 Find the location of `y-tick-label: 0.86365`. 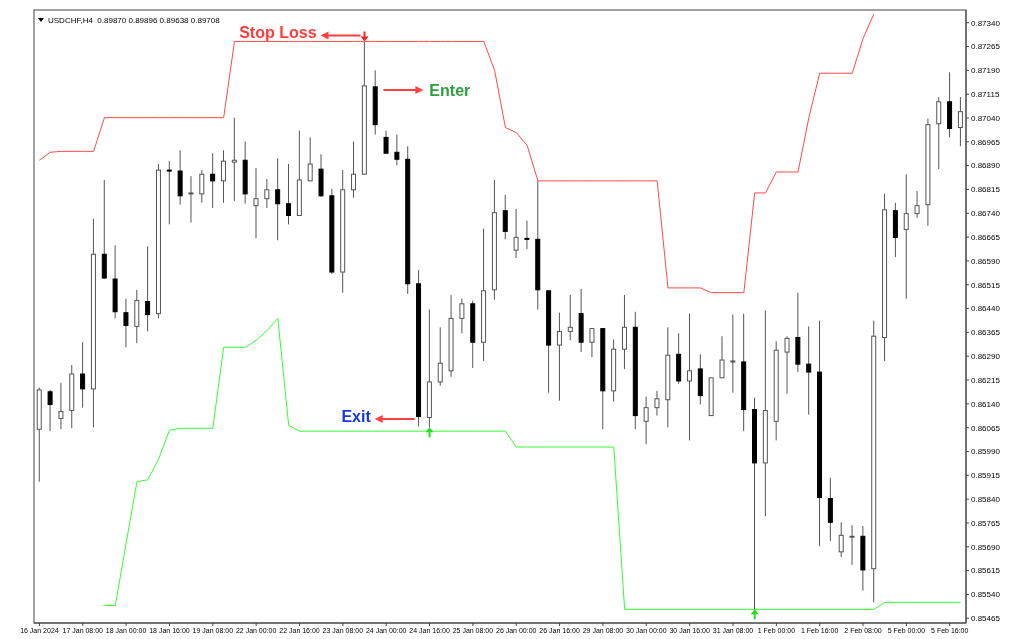

y-tick-label: 0.86365 is located at coordinates (986, 333).